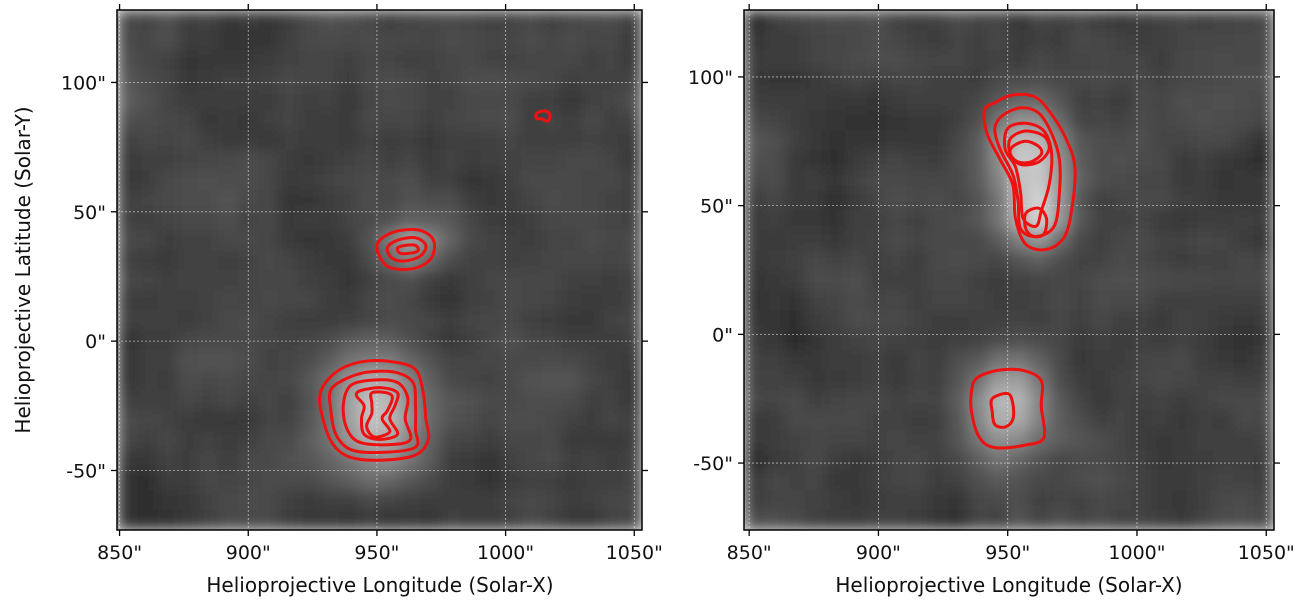  I want to click on y-tick-label: 50", so click(89, 213).